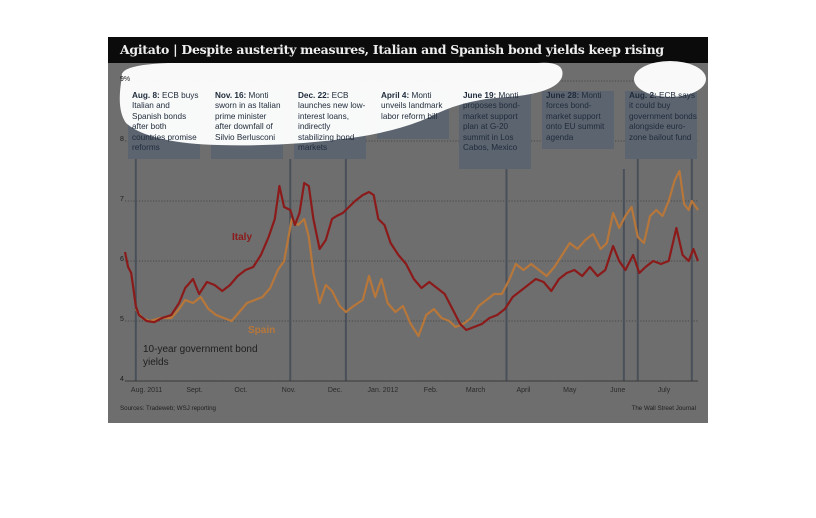  What do you see at coordinates (122, 319) in the screenshot?
I see `y-tick-label: 5` at bounding box center [122, 319].